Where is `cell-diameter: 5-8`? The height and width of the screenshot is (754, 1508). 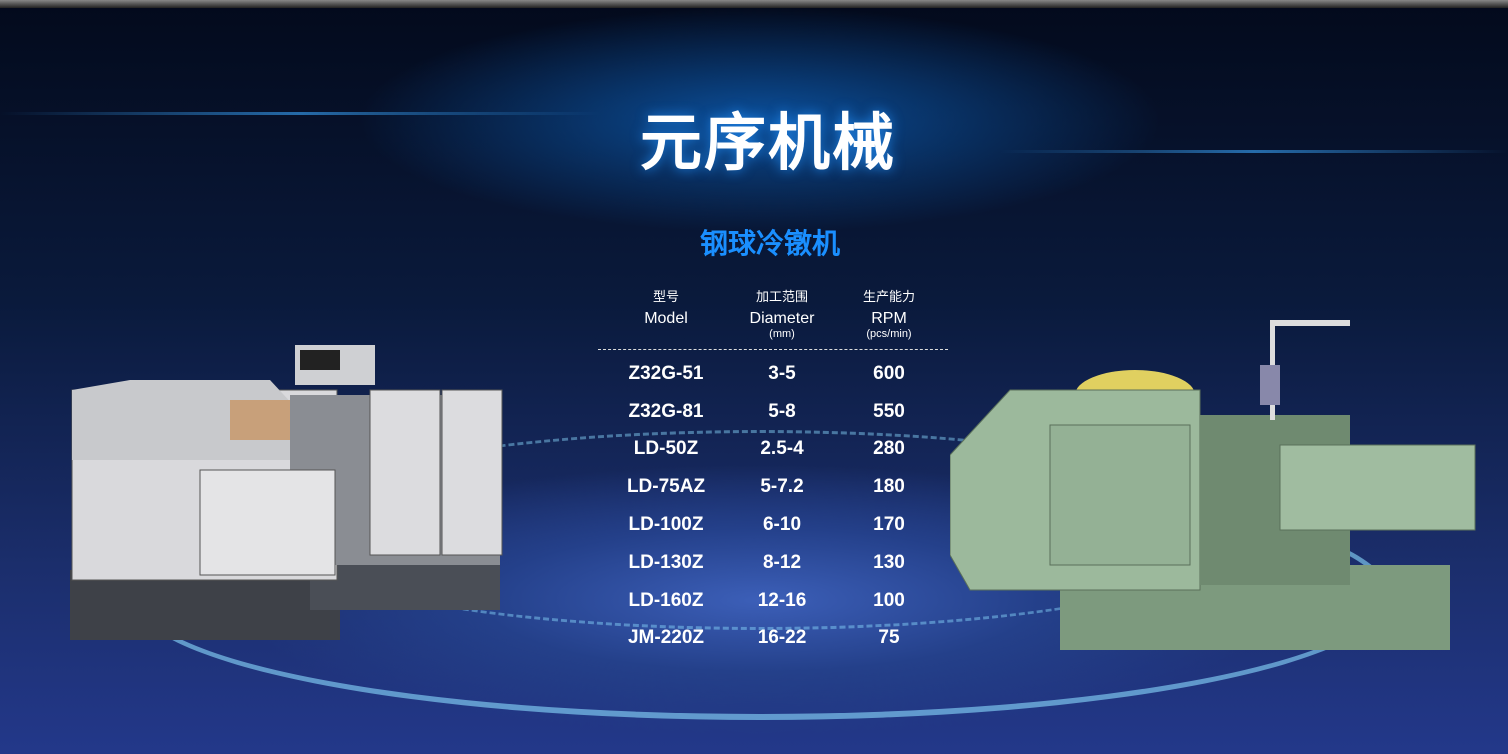
cell-diameter: 5-8 is located at coordinates (782, 411).